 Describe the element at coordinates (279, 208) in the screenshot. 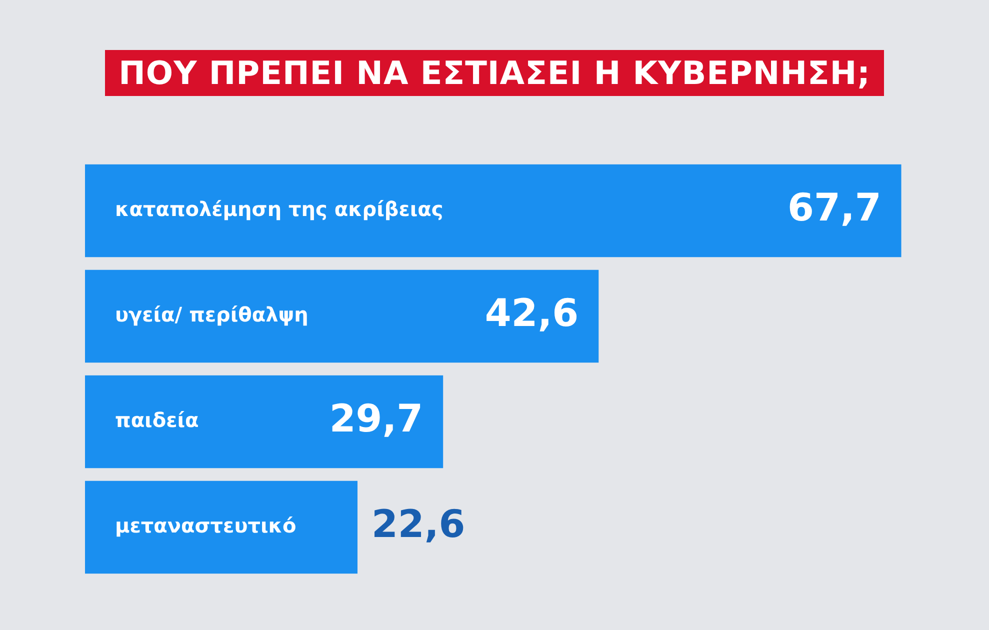

I see `y-tick-label: καταπολέμηση της ακρίβειας` at that location.